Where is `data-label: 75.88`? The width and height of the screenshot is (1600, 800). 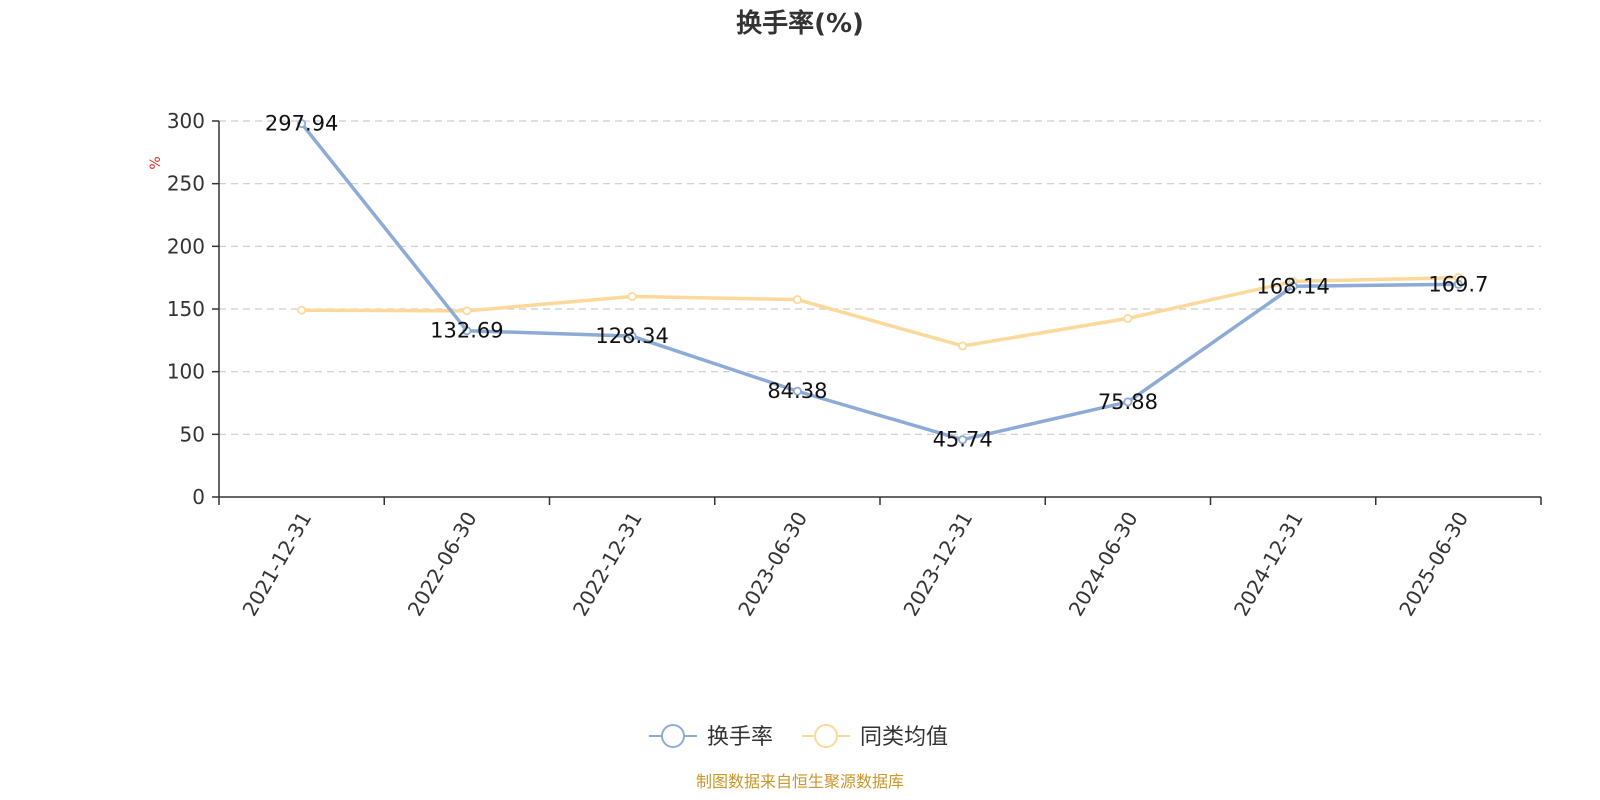 data-label: 75.88 is located at coordinates (1128, 402).